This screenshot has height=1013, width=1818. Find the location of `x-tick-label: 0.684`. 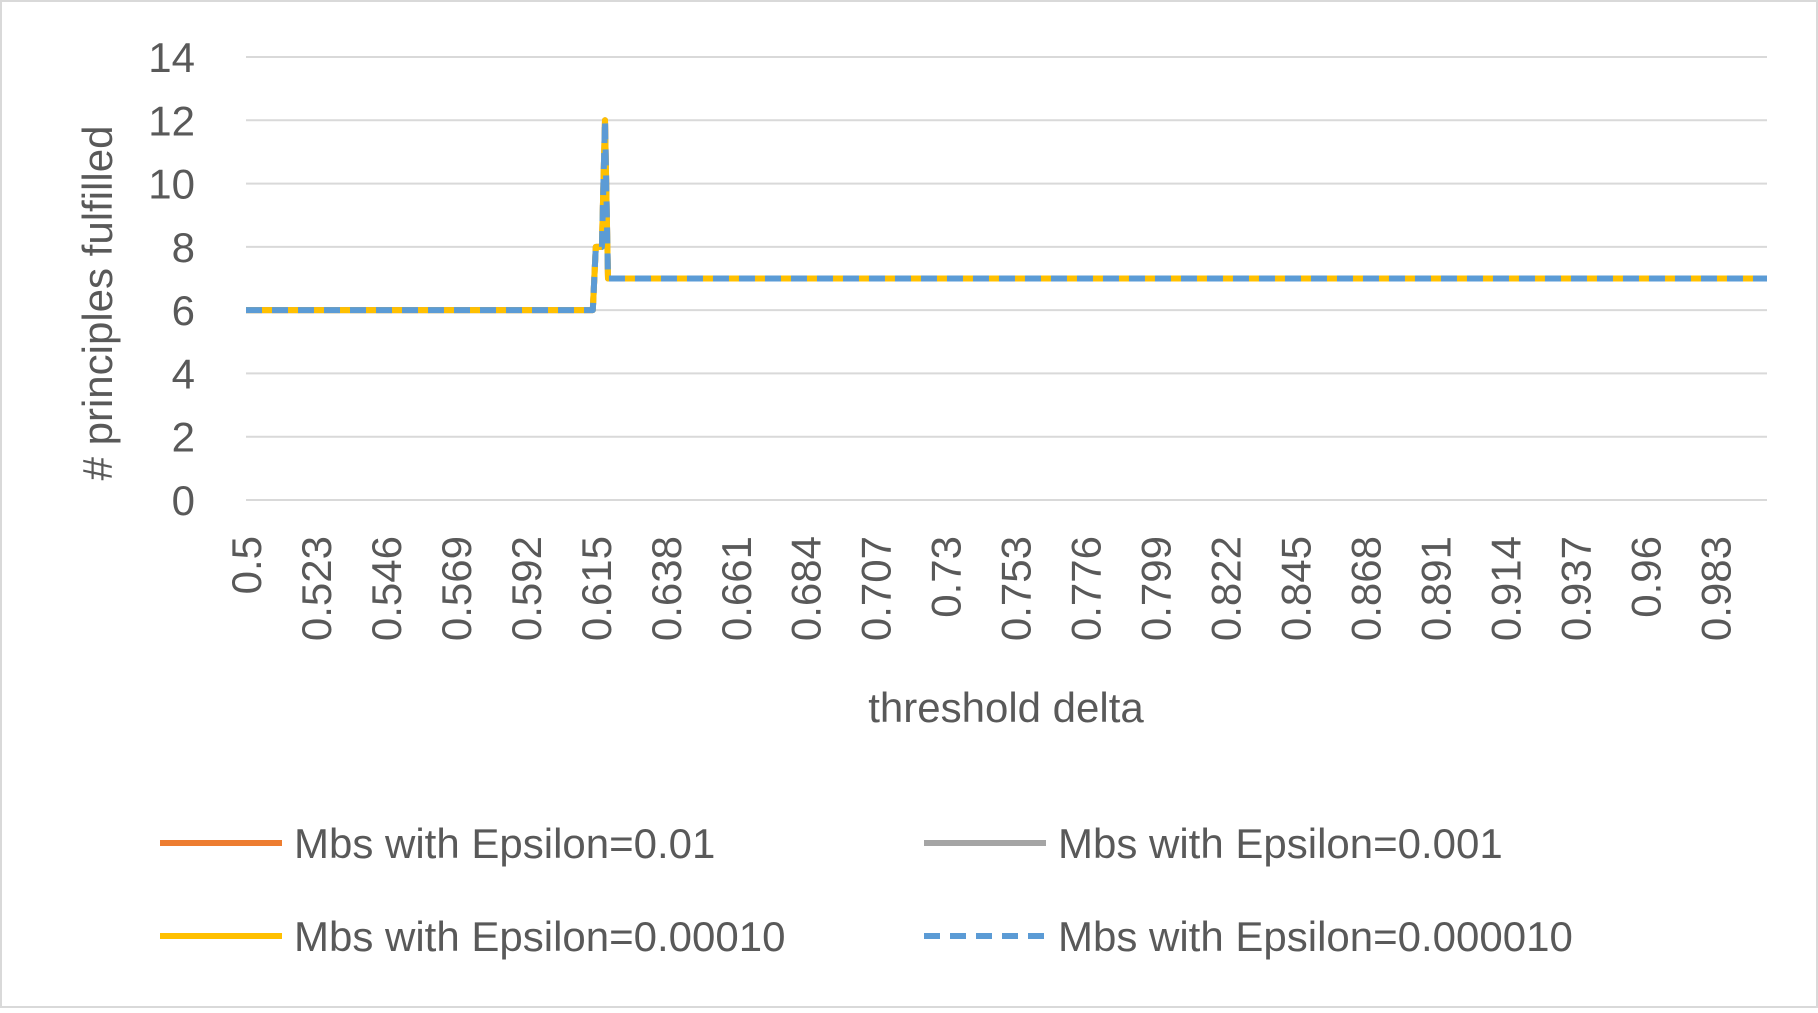

x-tick-label: 0.684 is located at coordinates (806, 588).